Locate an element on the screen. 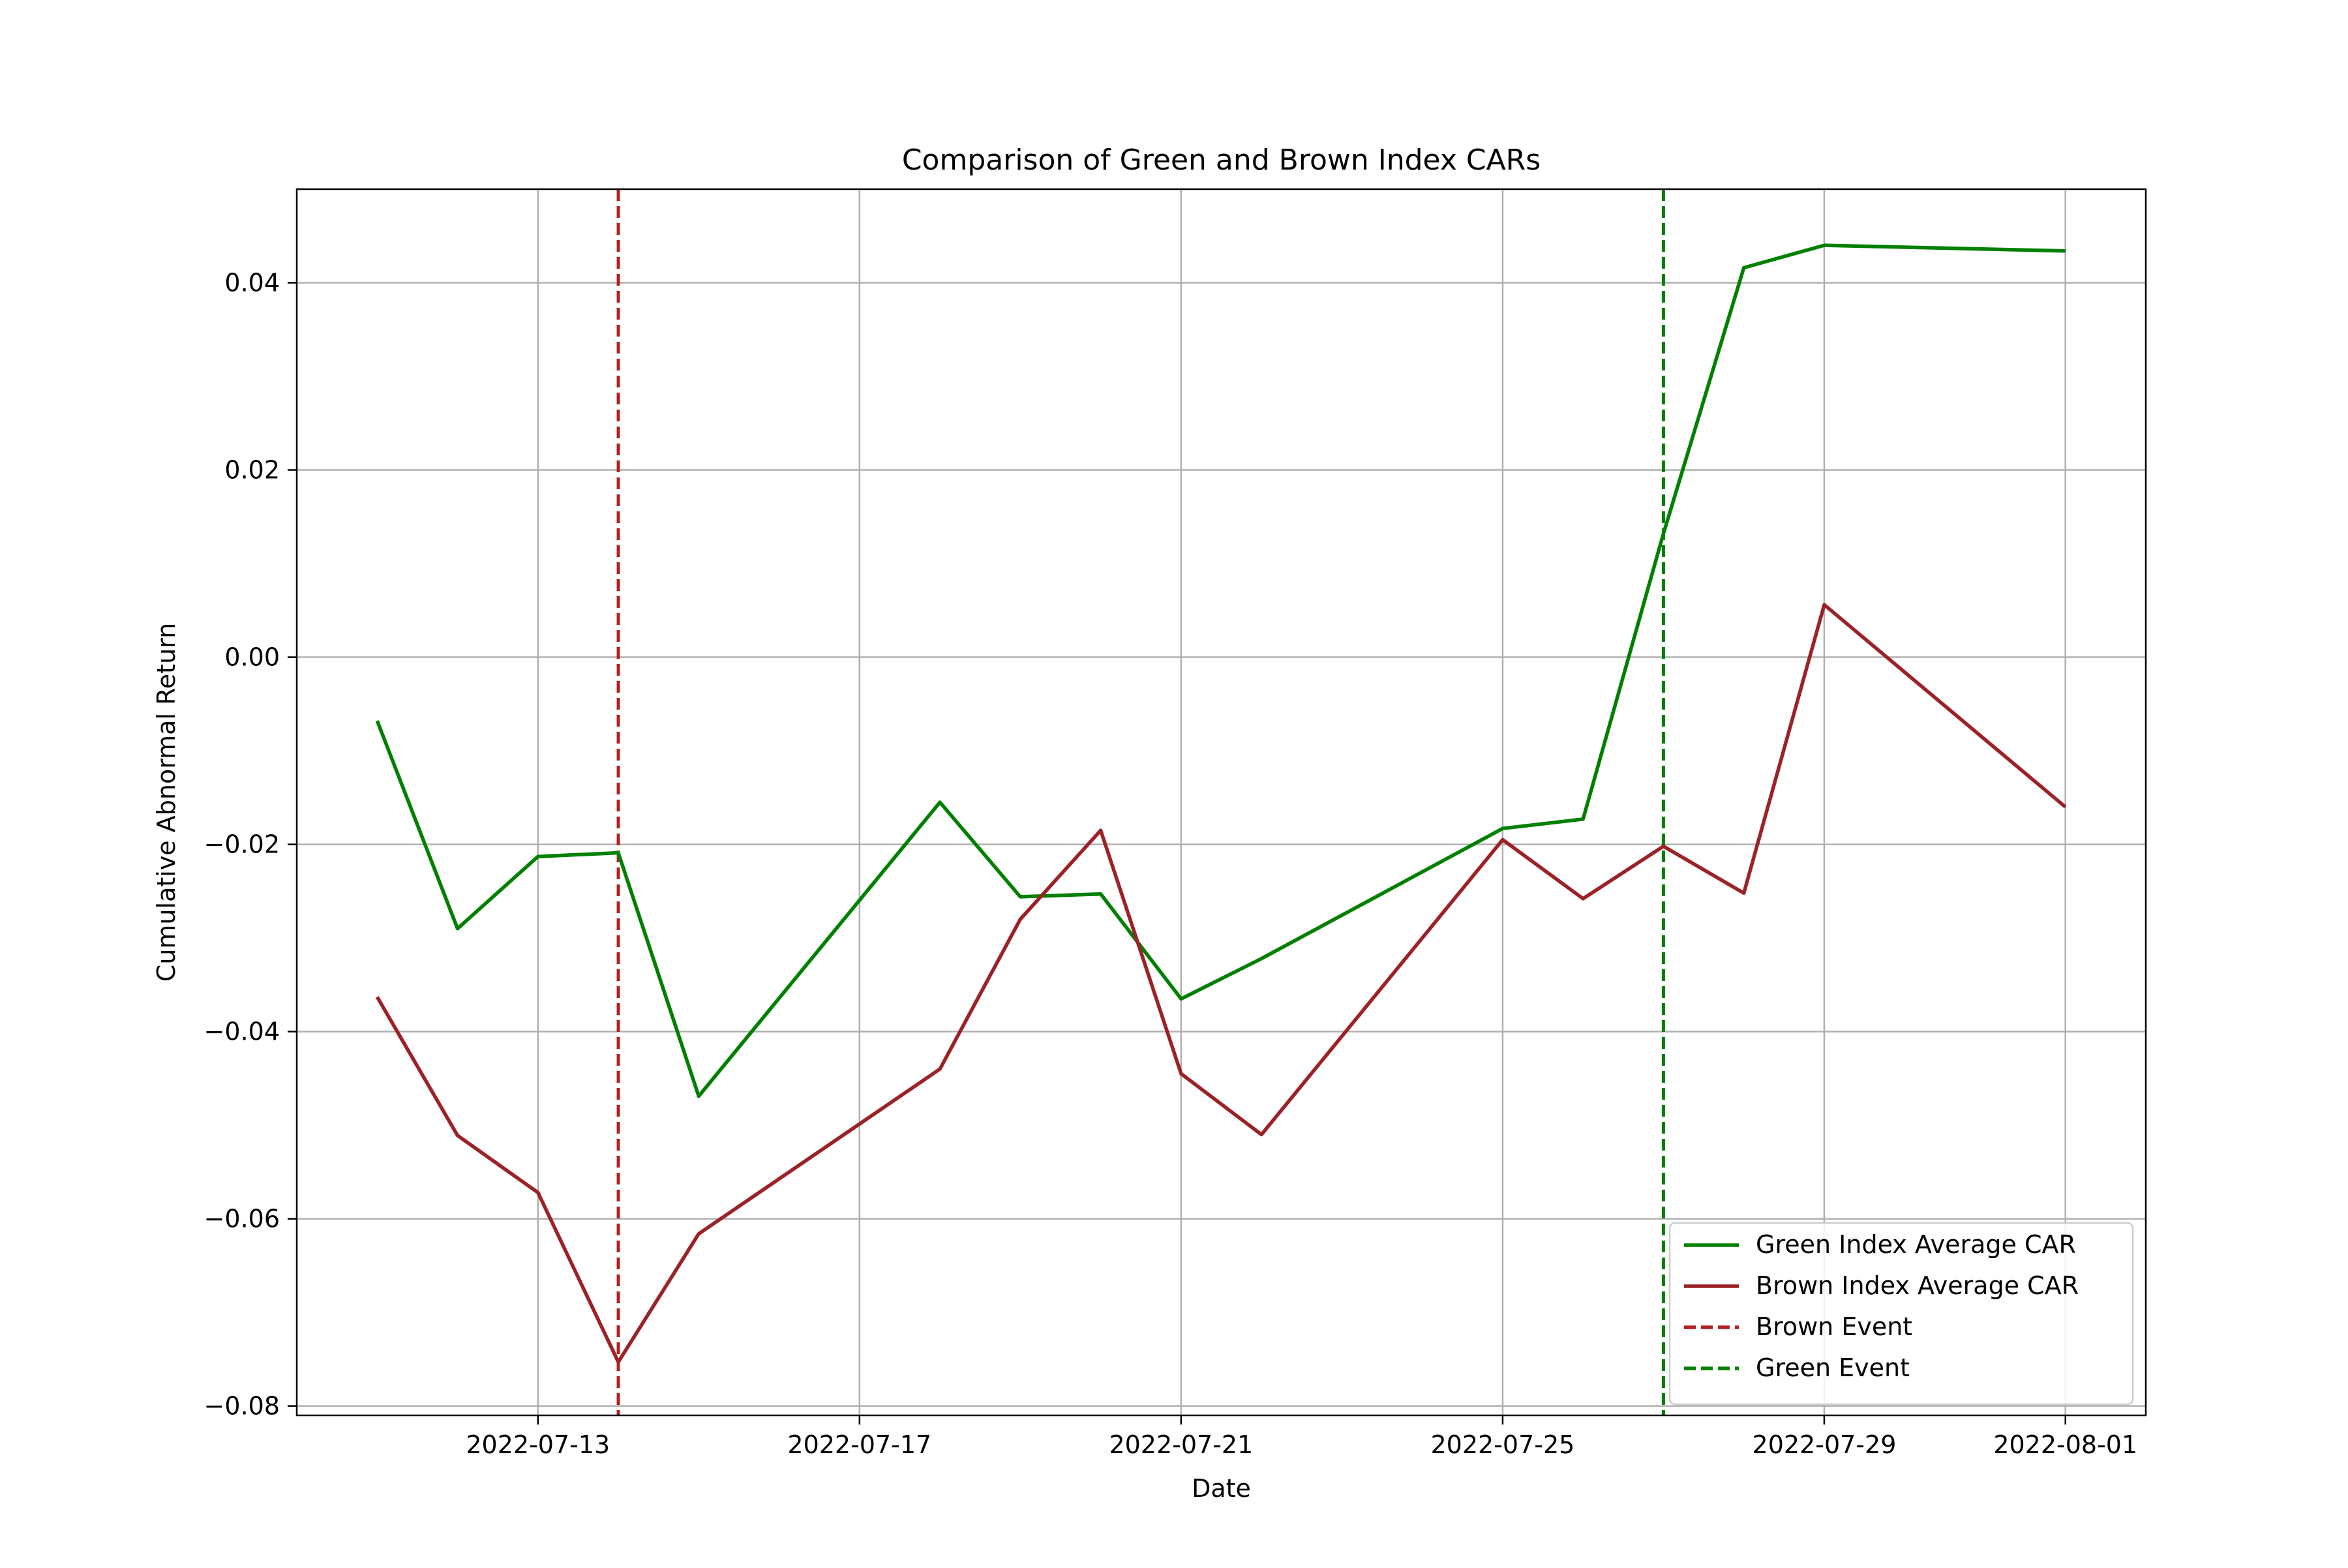 The width and height of the screenshot is (2348, 1568). y-tick-label: −0.06 is located at coordinates (242, 1219).